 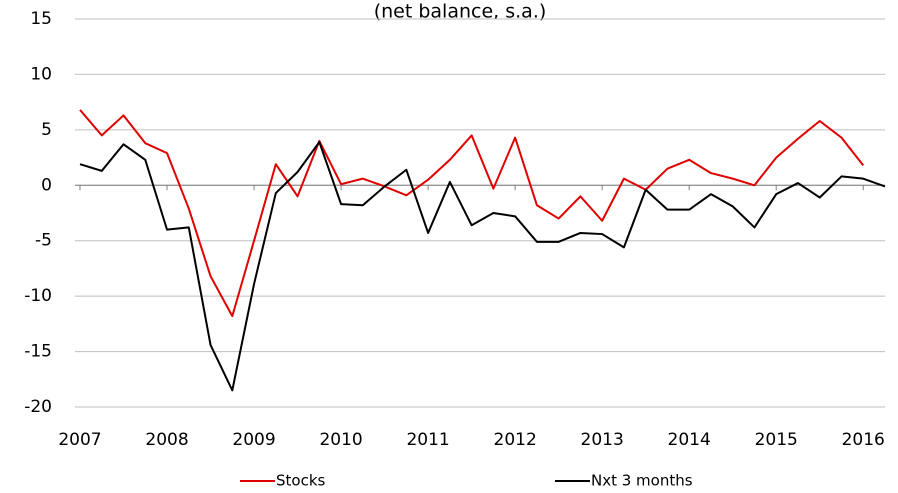 What do you see at coordinates (38, 352) in the screenshot?
I see `y-tick-label: -15` at bounding box center [38, 352].